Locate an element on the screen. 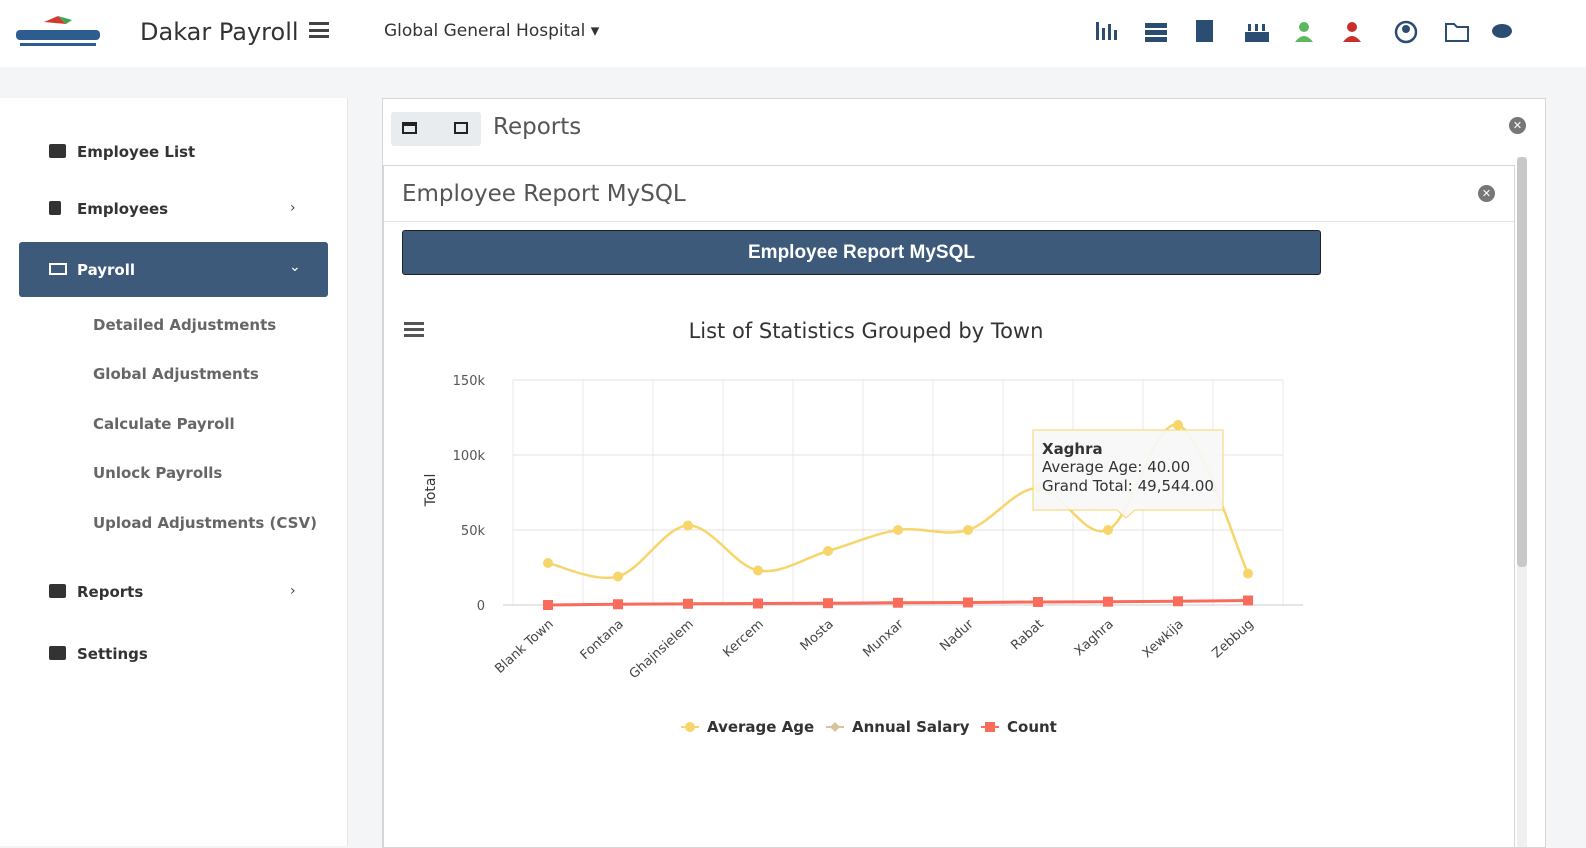 The width and height of the screenshot is (1586, 848). x-tick-label: Munxar is located at coordinates (883, 638).